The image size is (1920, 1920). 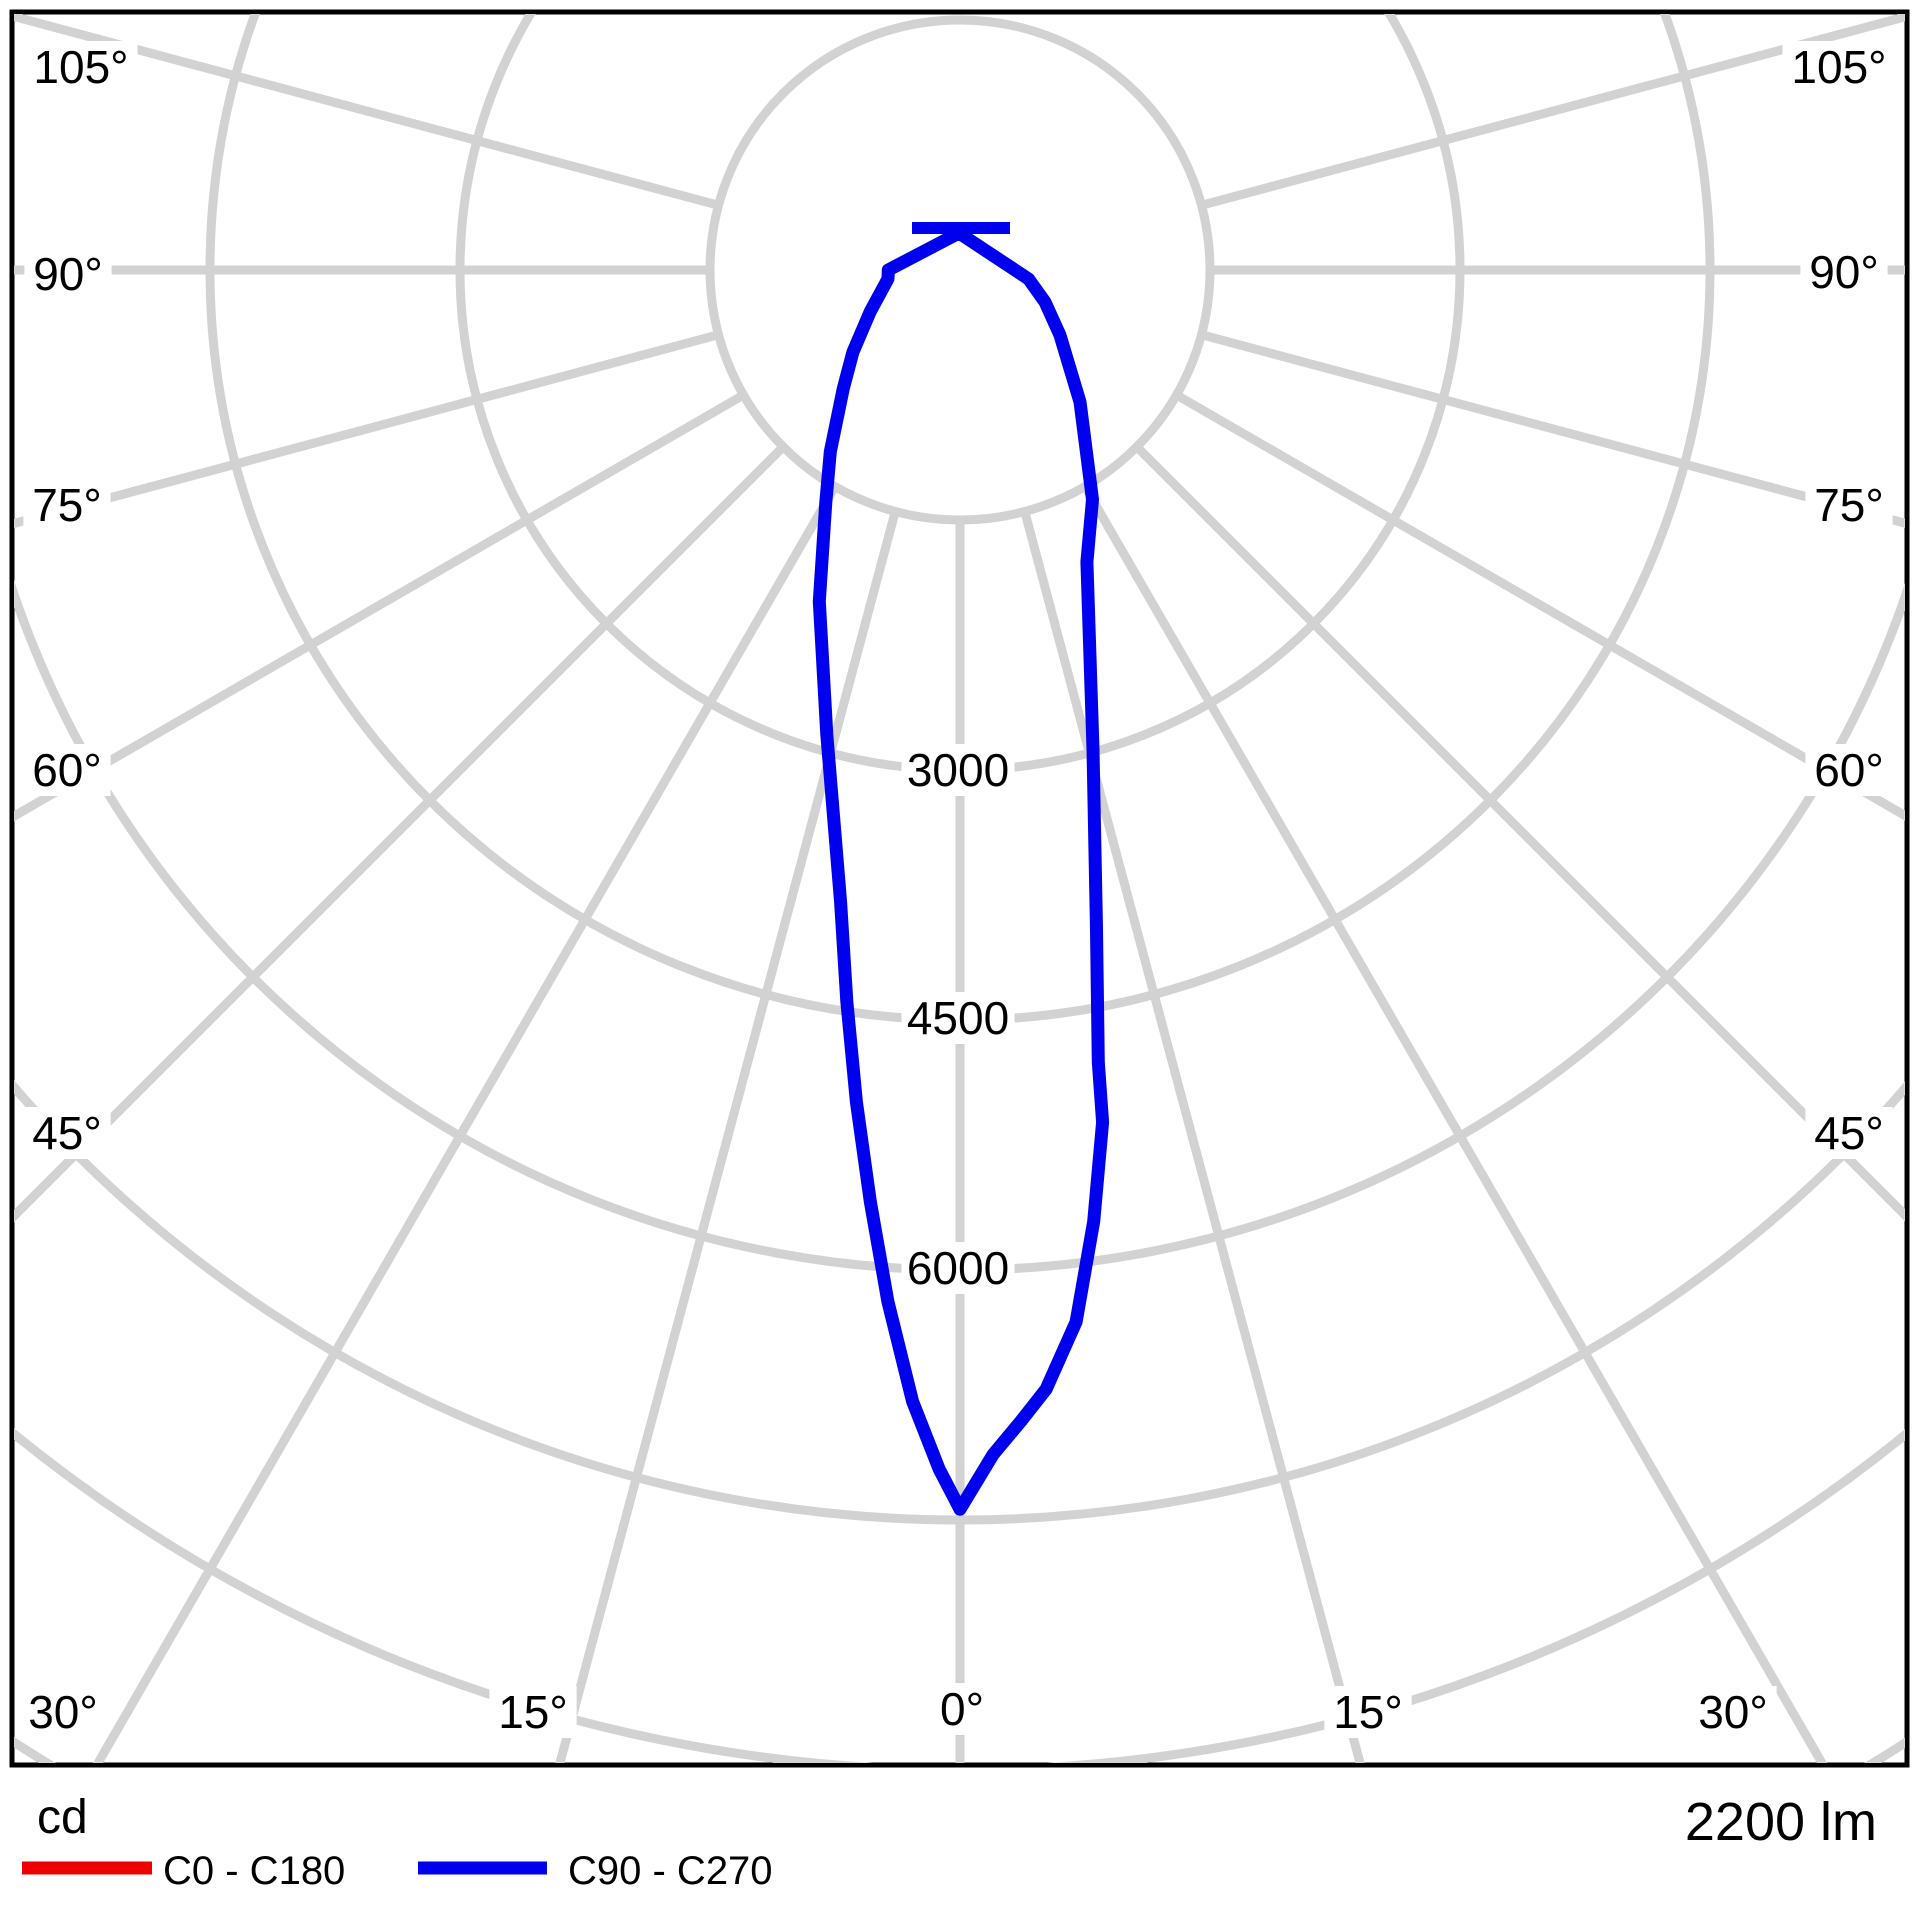 What do you see at coordinates (62, 1817) in the screenshot?
I see `unit-label: cd` at bounding box center [62, 1817].